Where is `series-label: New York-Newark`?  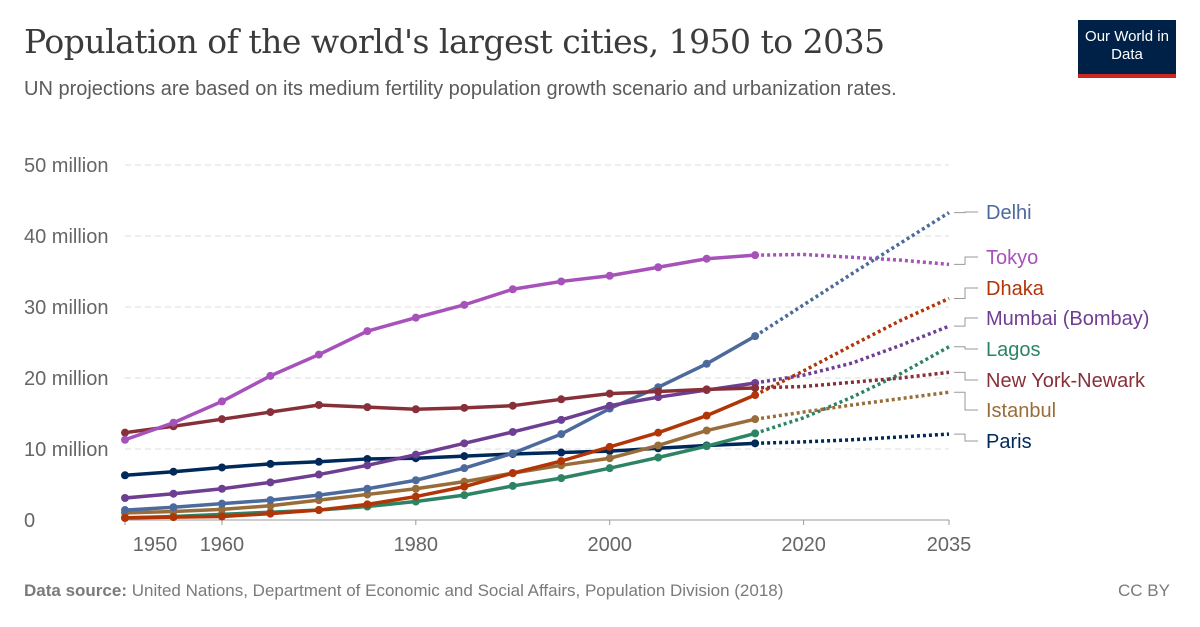 series-label: New York-Newark is located at coordinates (1066, 381).